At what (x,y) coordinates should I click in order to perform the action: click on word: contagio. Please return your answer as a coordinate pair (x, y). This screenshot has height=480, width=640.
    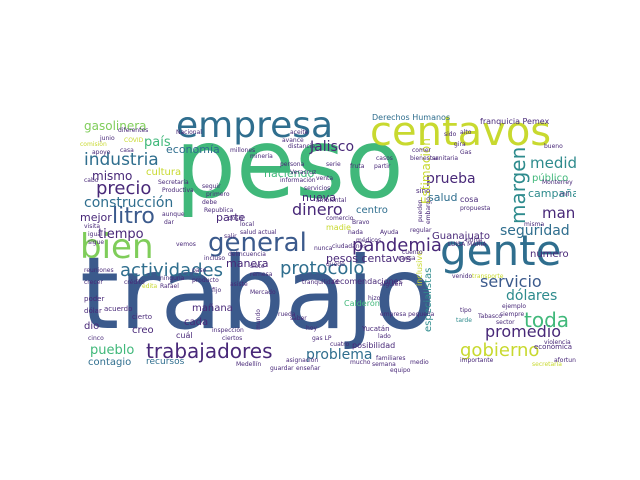
    Looking at the image, I should click on (110, 362).